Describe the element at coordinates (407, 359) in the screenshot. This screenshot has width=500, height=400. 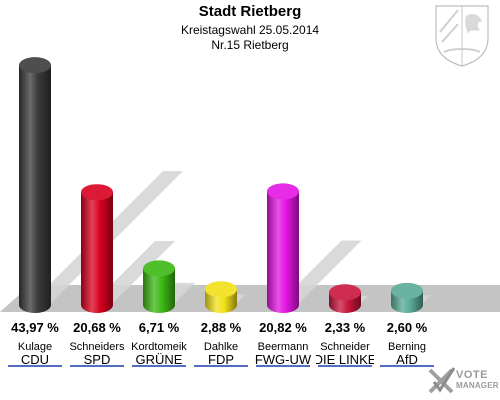
I see `party-label: AfD` at that location.